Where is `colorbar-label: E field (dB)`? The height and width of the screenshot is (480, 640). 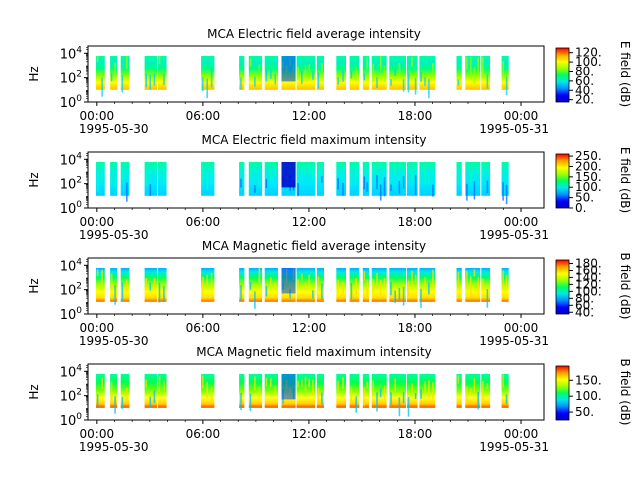
colorbar-label: E field (dB) is located at coordinates (625, 180).